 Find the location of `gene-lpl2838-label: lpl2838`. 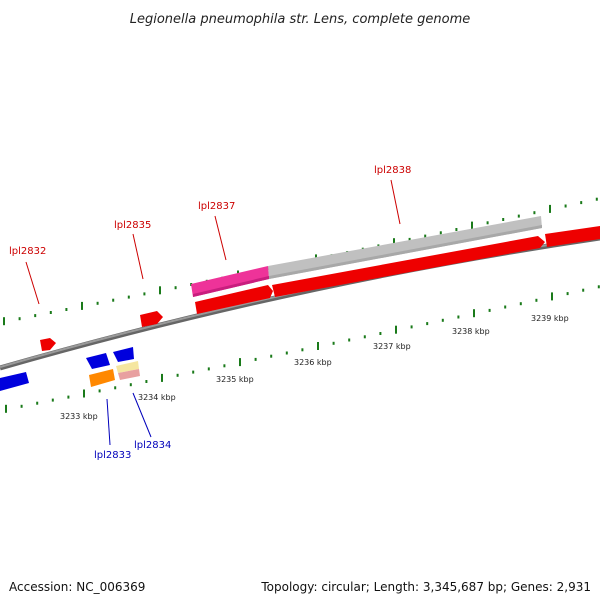

gene-lpl2838-label: lpl2838 is located at coordinates (392, 170).